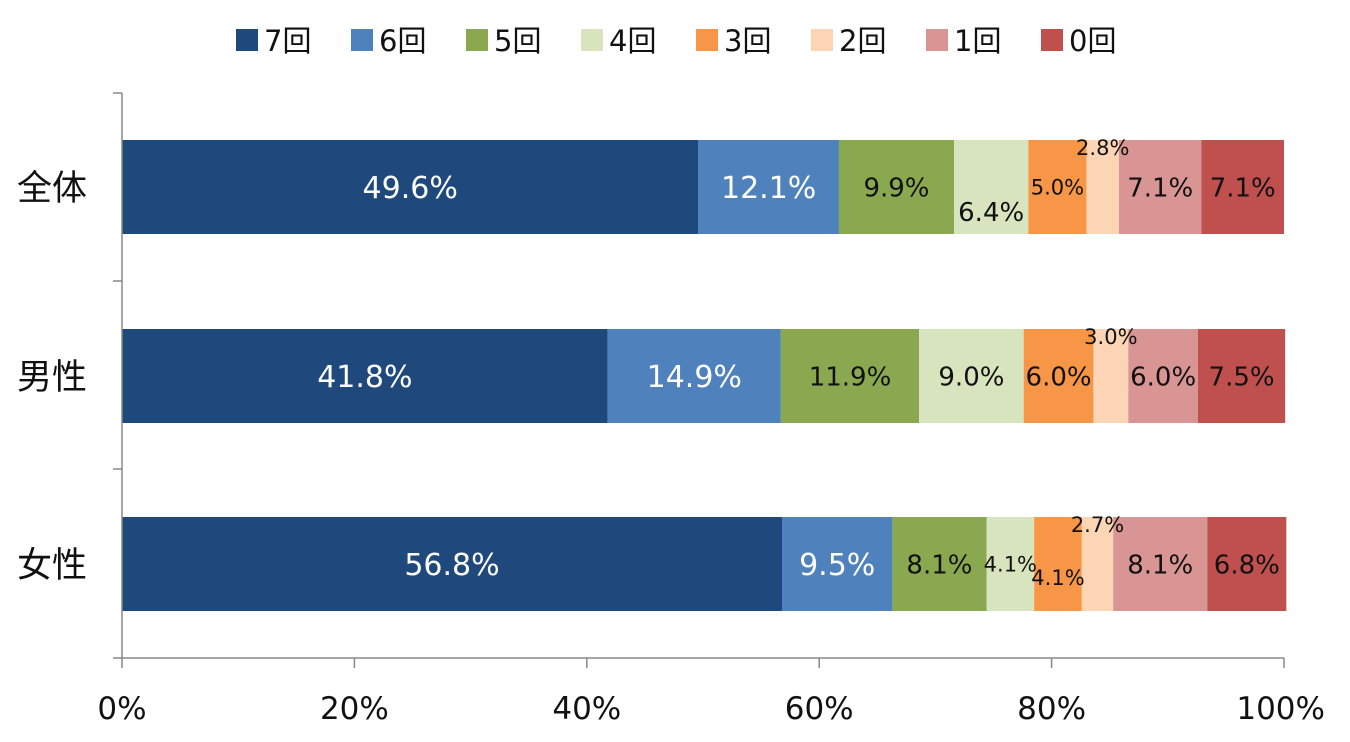  I want to click on data-label: 2.7%, so click(1097, 525).